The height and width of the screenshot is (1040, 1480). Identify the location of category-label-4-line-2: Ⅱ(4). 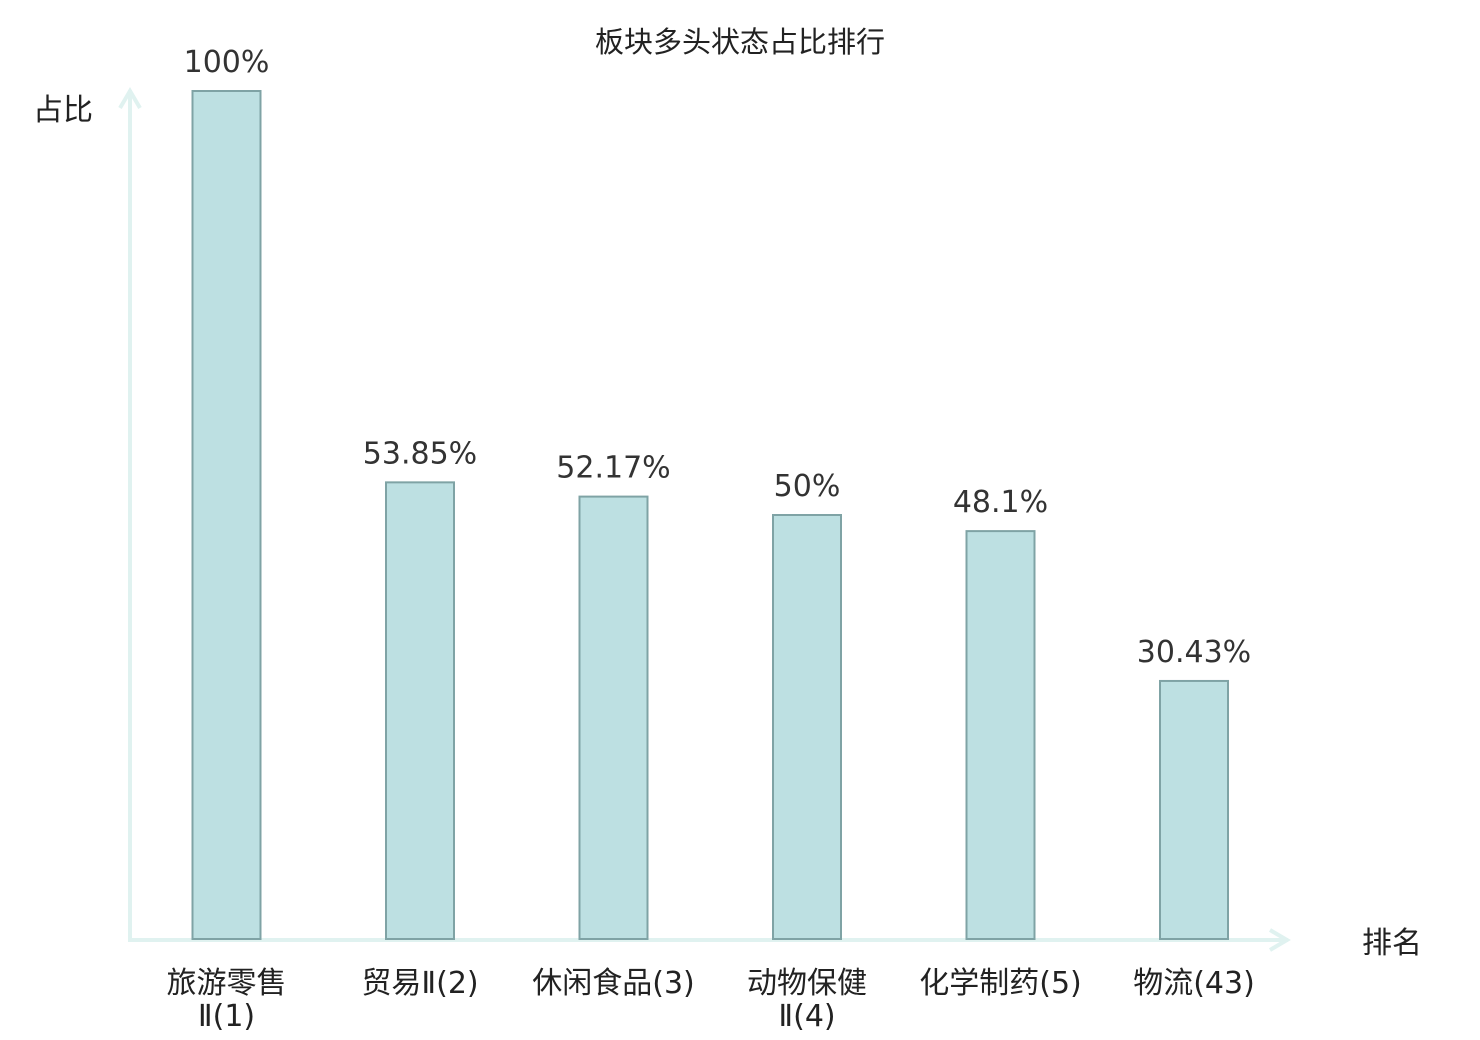
(806, 1016).